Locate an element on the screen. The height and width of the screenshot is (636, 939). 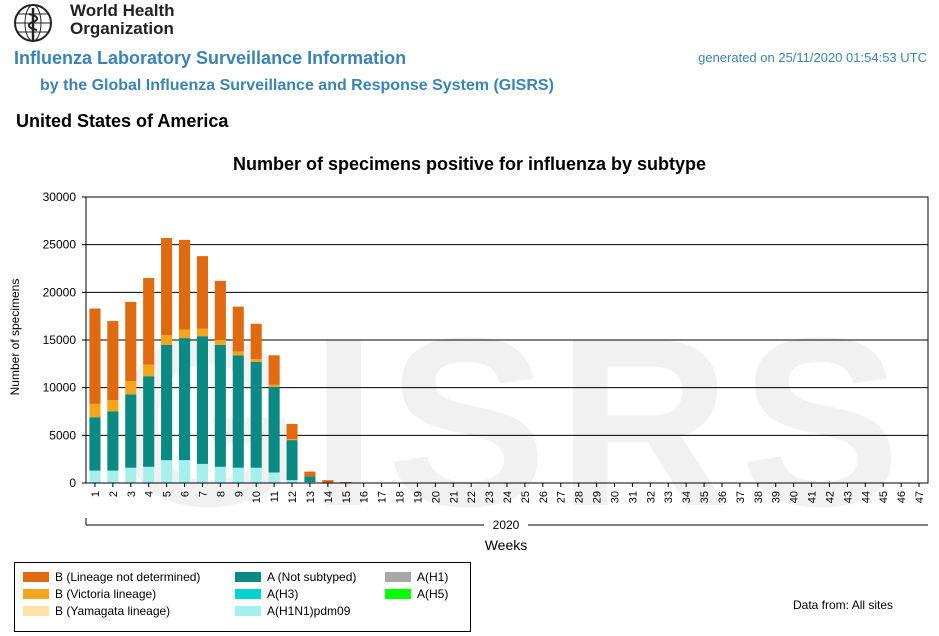
x-axis-label: Weeks is located at coordinates (506, 545).